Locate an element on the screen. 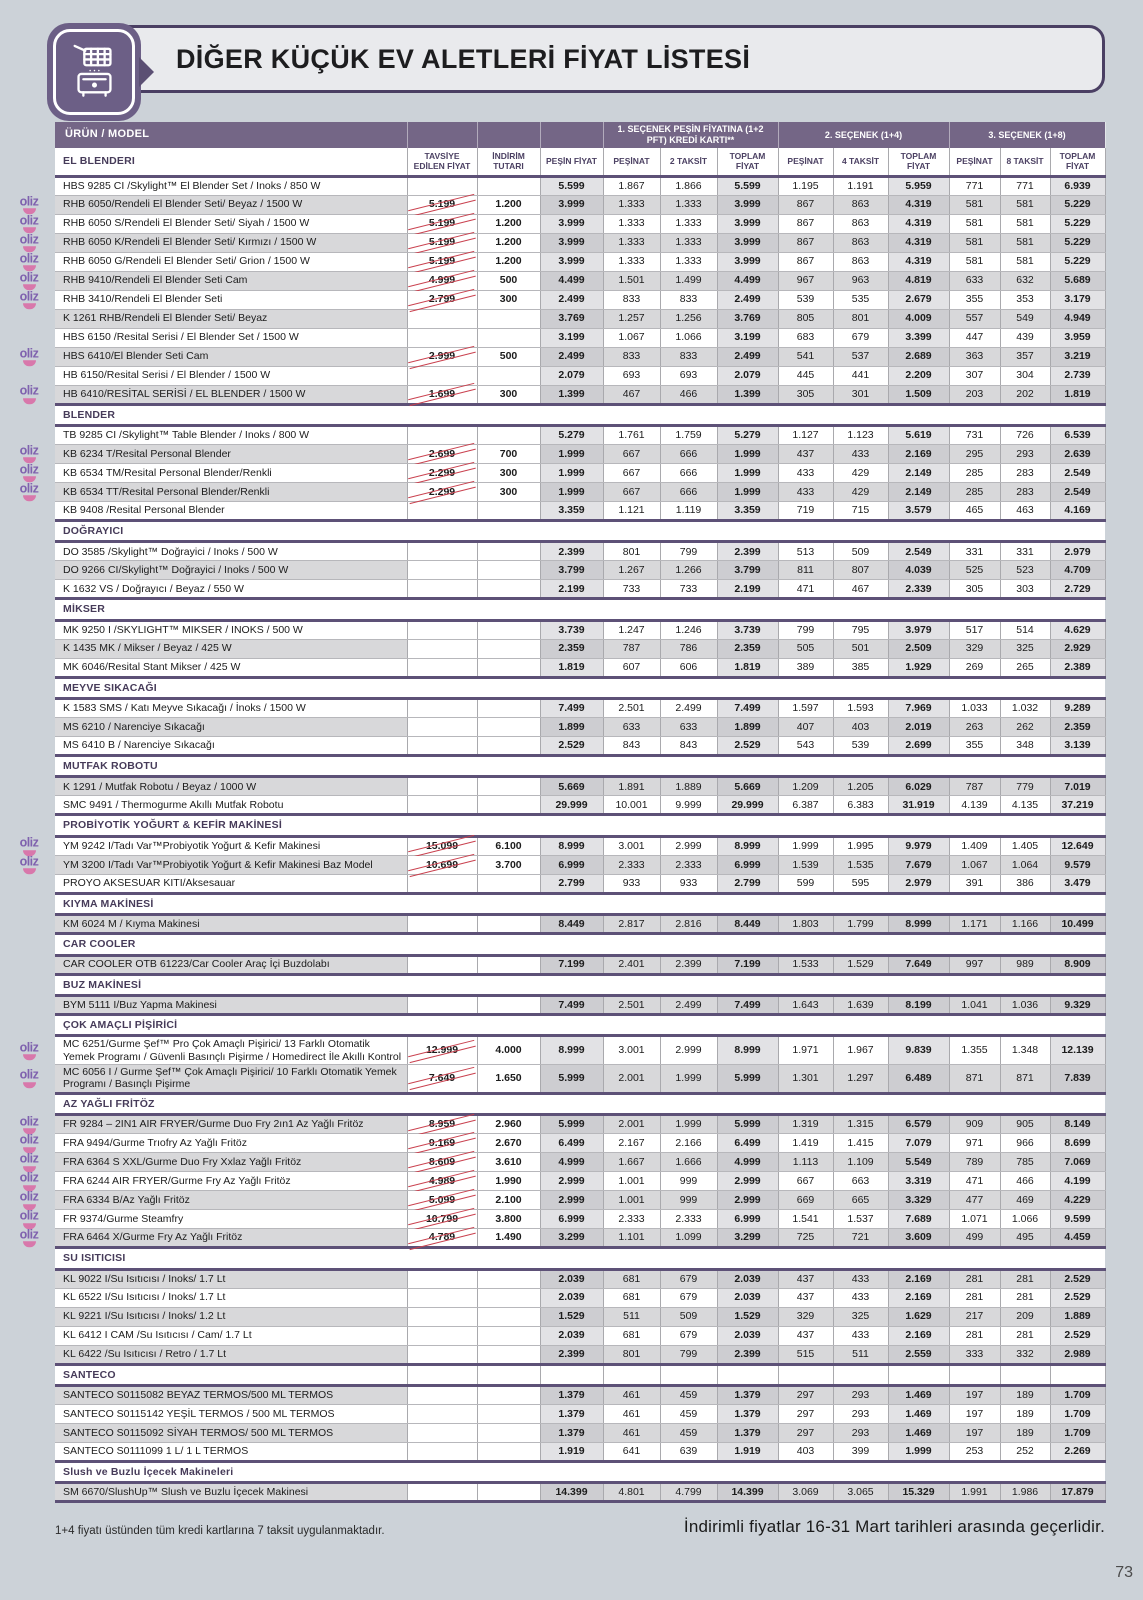 The width and height of the screenshot is (1143, 1600). price-cell: 7.649 is located at coordinates (919, 965).